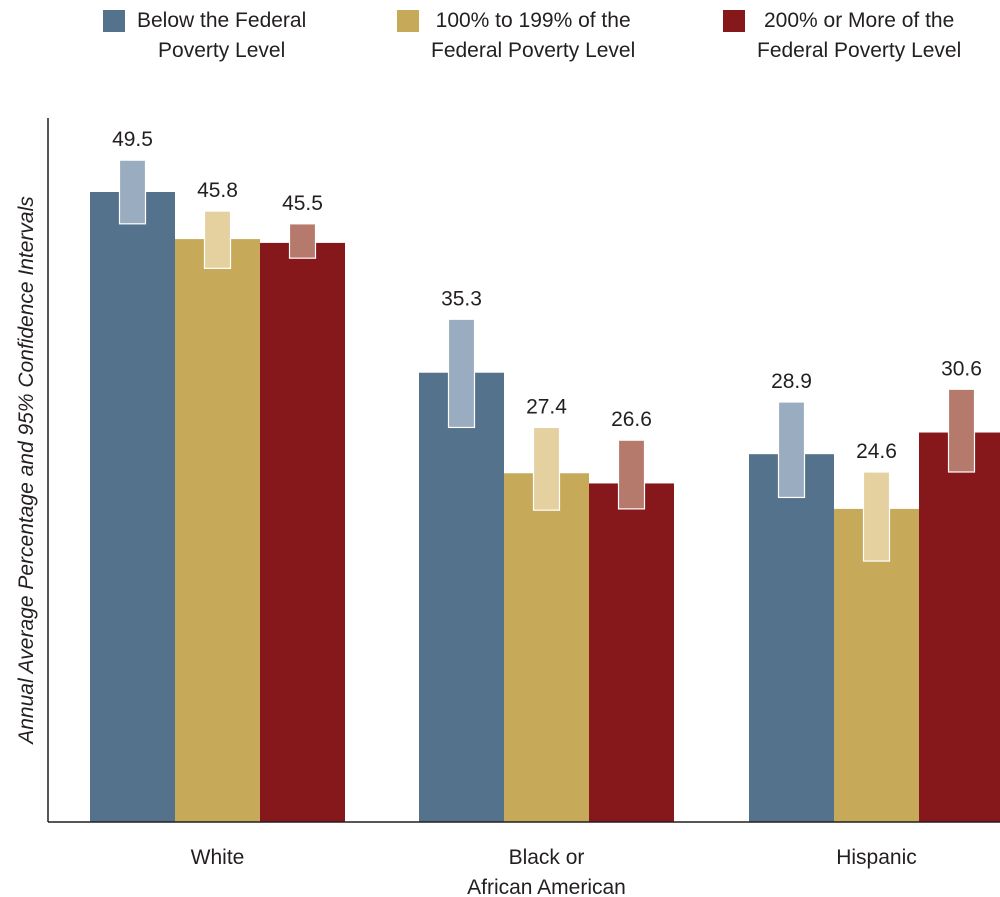 The width and height of the screenshot is (1000, 897). I want to click on value-label-0-1: 45.8, so click(217, 190).